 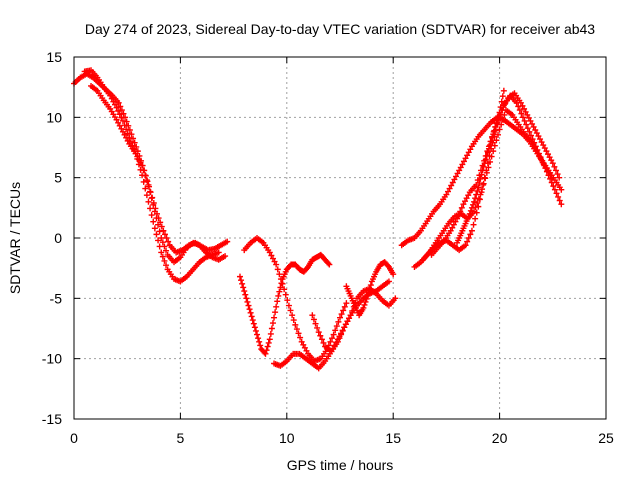 I want to click on y-tick-label: -5, so click(x=56, y=298).